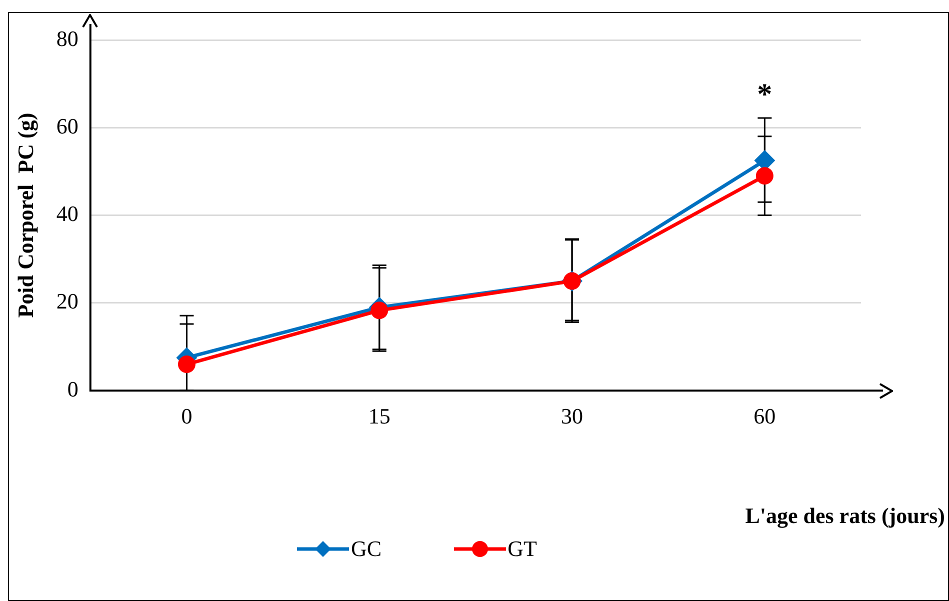  What do you see at coordinates (67, 213) in the screenshot?
I see `y-tick-label: 40` at bounding box center [67, 213].